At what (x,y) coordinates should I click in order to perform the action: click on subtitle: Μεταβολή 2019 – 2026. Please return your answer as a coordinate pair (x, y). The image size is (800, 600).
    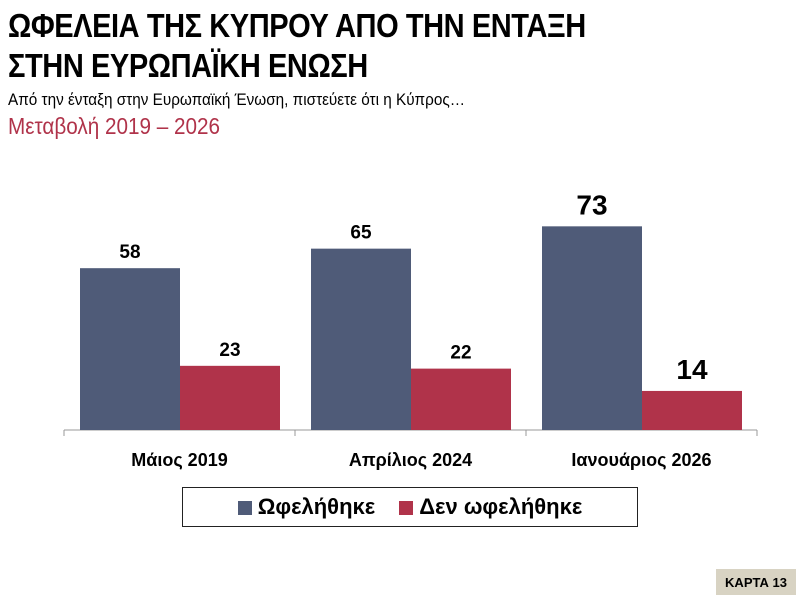
    Looking at the image, I should click on (114, 126).